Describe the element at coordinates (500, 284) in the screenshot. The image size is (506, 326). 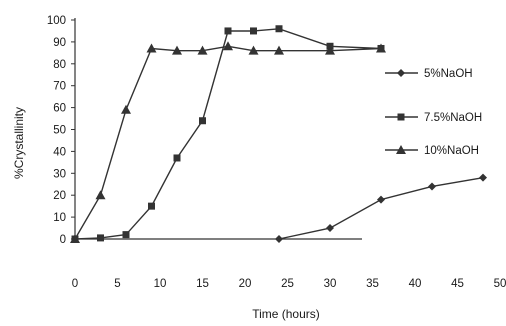
I see `x-tick-label: 50` at that location.